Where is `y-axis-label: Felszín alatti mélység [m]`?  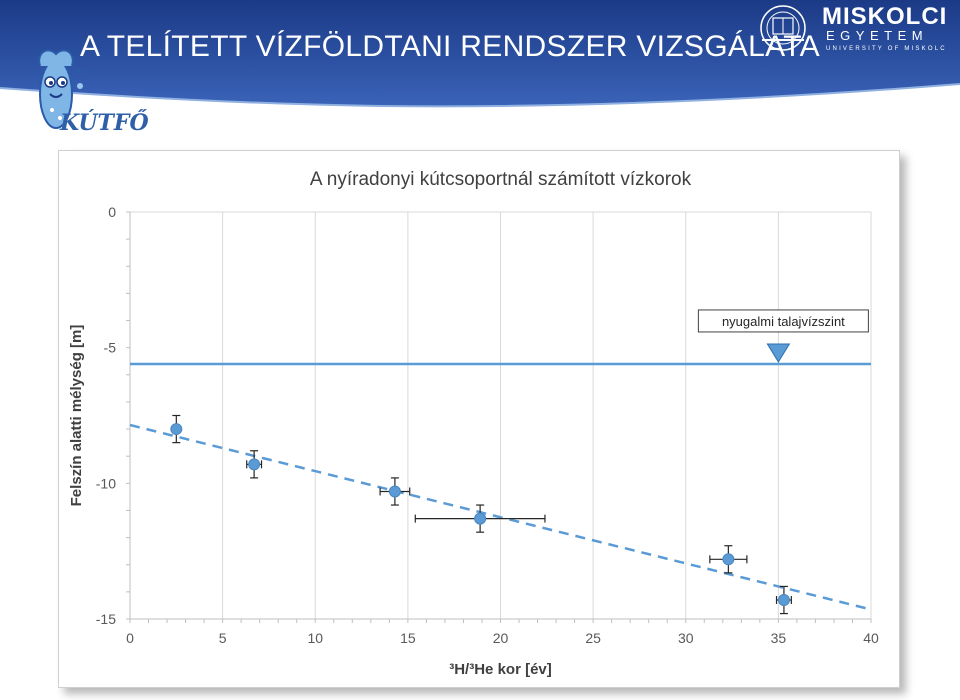 y-axis-label: Felszín alatti mélység [m] is located at coordinates (76, 416).